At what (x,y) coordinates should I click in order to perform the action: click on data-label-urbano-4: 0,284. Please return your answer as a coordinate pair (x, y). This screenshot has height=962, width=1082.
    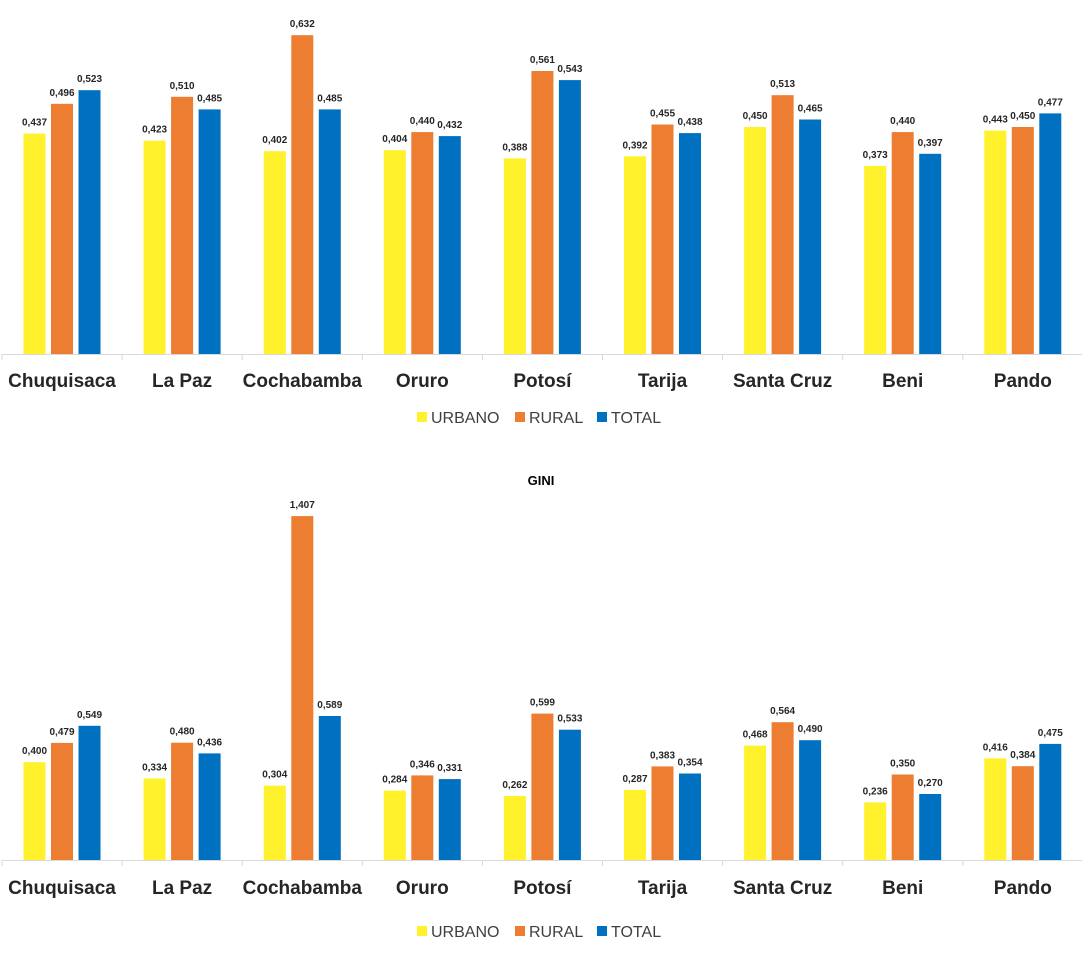
    Looking at the image, I should click on (394, 780).